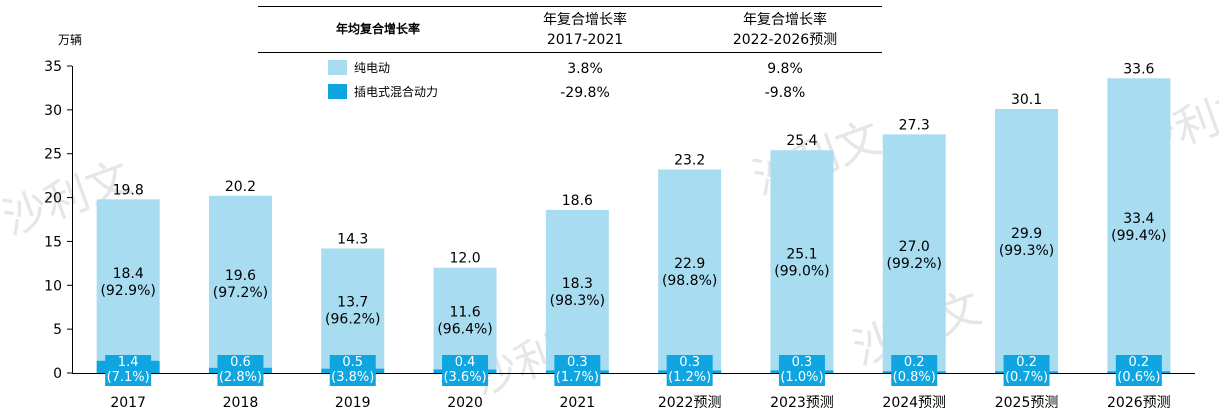 The width and height of the screenshot is (1219, 411). Describe the element at coordinates (689, 281) in the screenshot. I see `bev-share-label: (98.8%)` at that location.